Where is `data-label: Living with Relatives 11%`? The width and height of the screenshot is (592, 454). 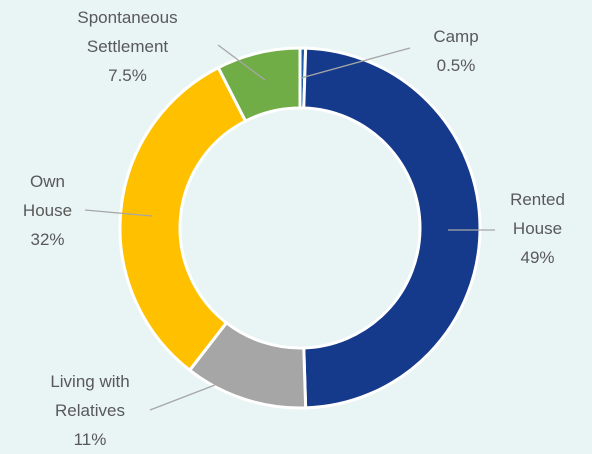 data-label: Living with Relatives 11% is located at coordinates (90, 410).